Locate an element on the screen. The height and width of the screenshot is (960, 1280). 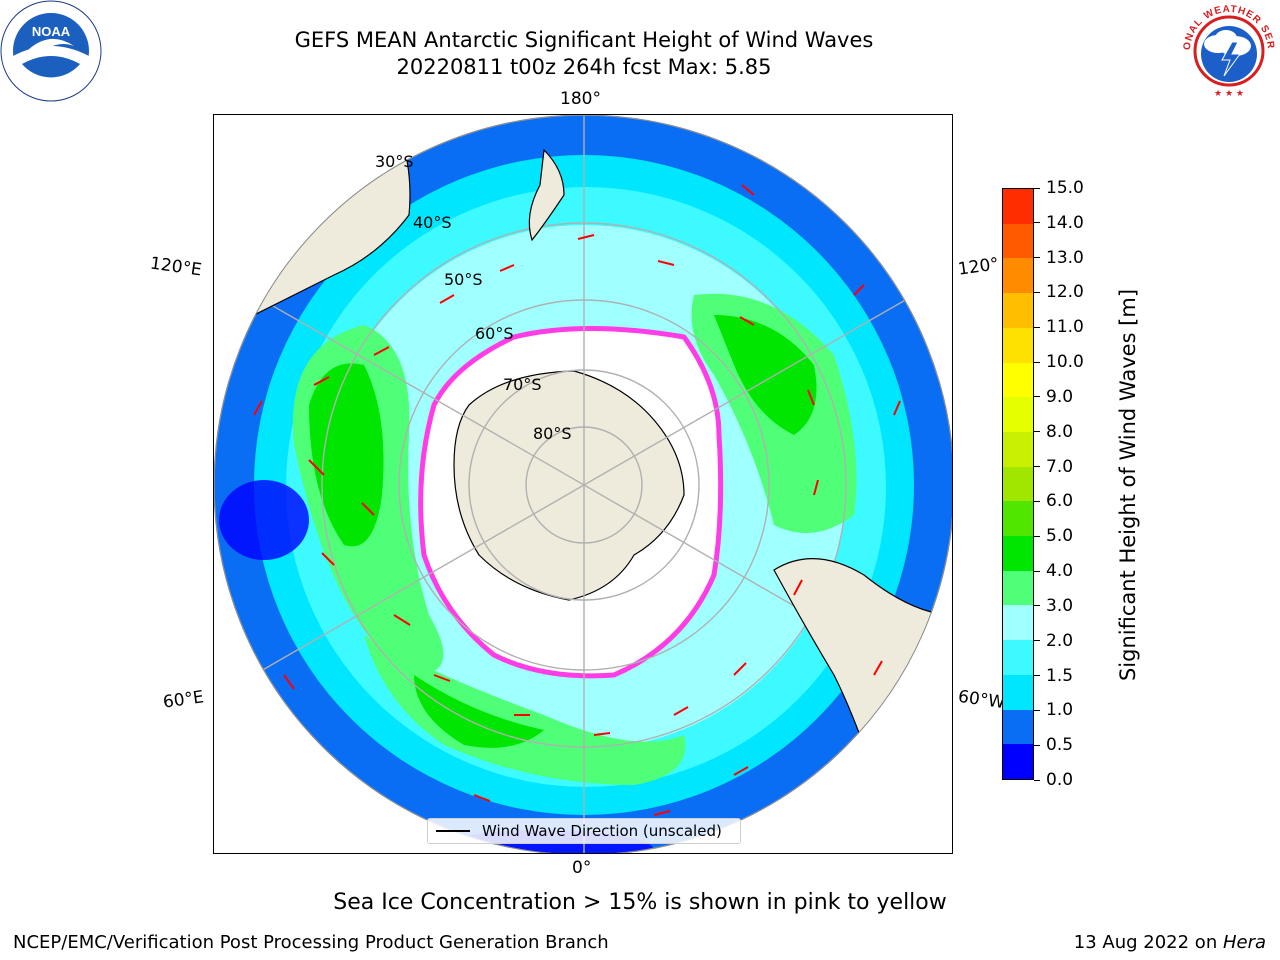
lon-label-right-upper: 120° is located at coordinates (978, 267).